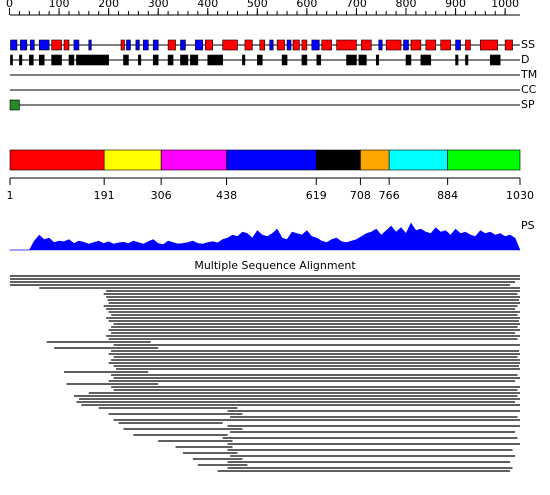  What do you see at coordinates (316, 195) in the screenshot?
I see `boundary-label: 619` at bounding box center [316, 195].